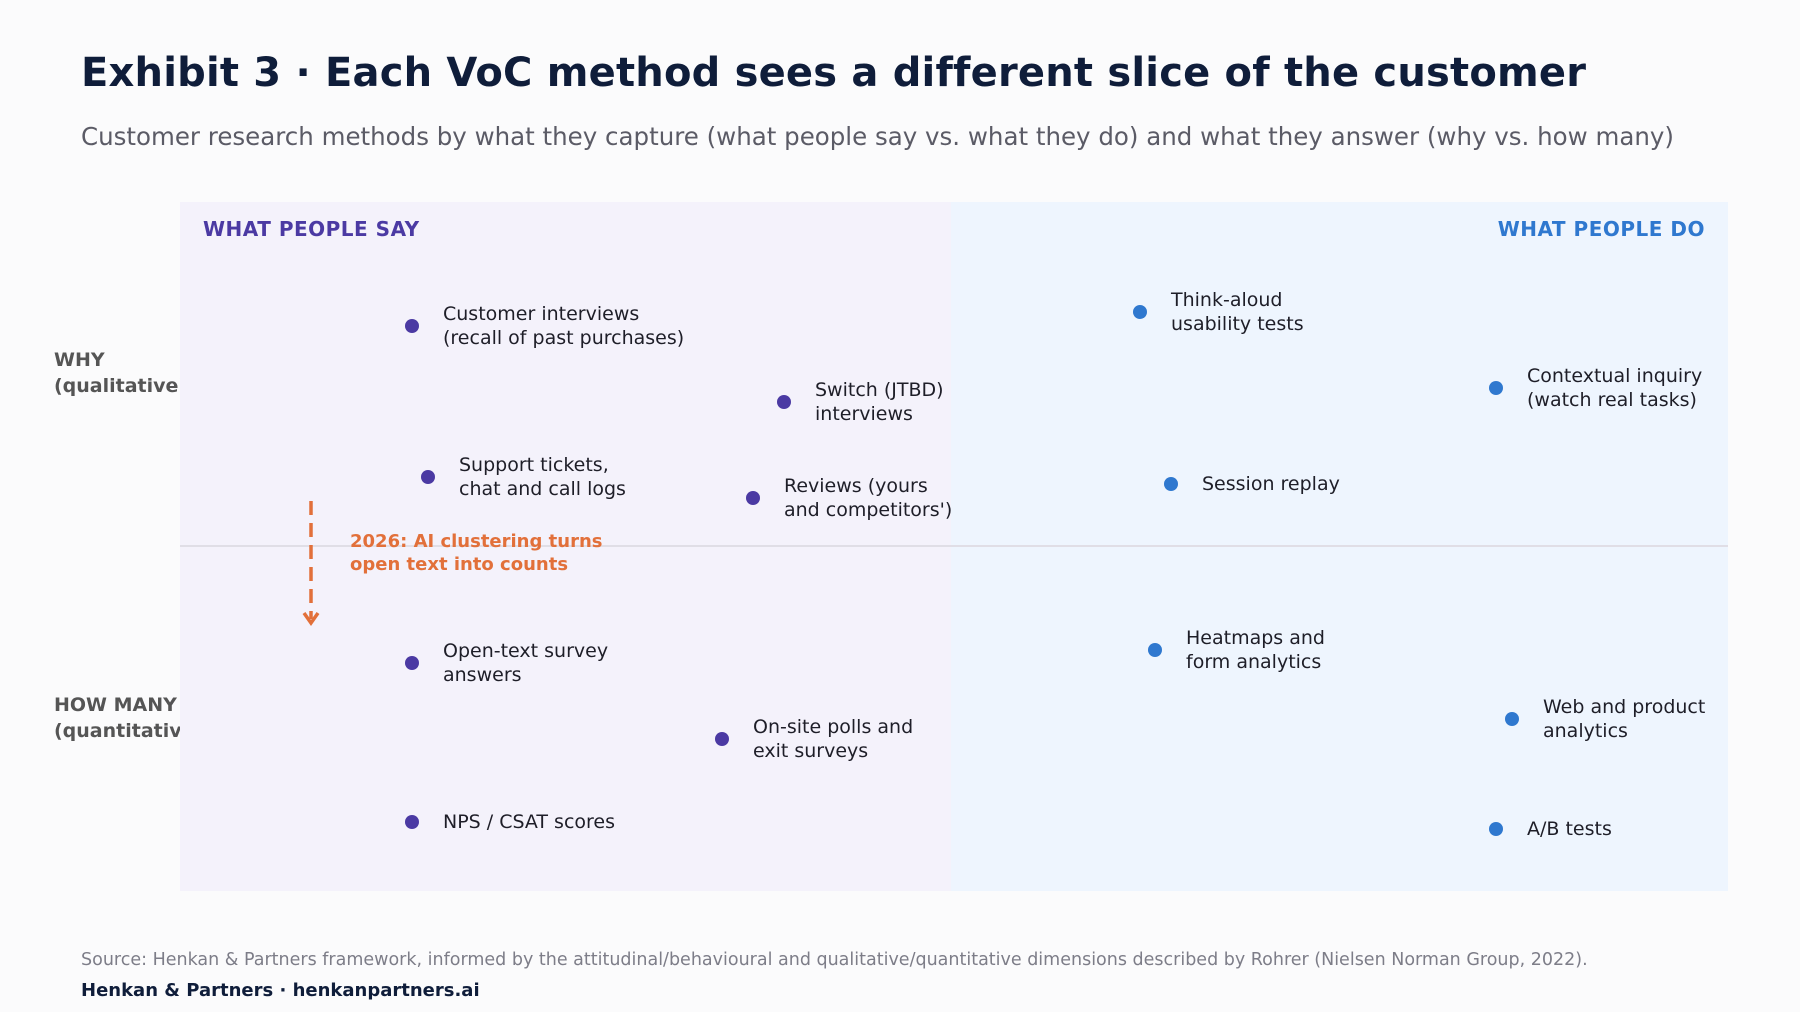 The width and height of the screenshot is (1800, 1012). I want to click on method-marker-customer-interviews, so click(412, 326).